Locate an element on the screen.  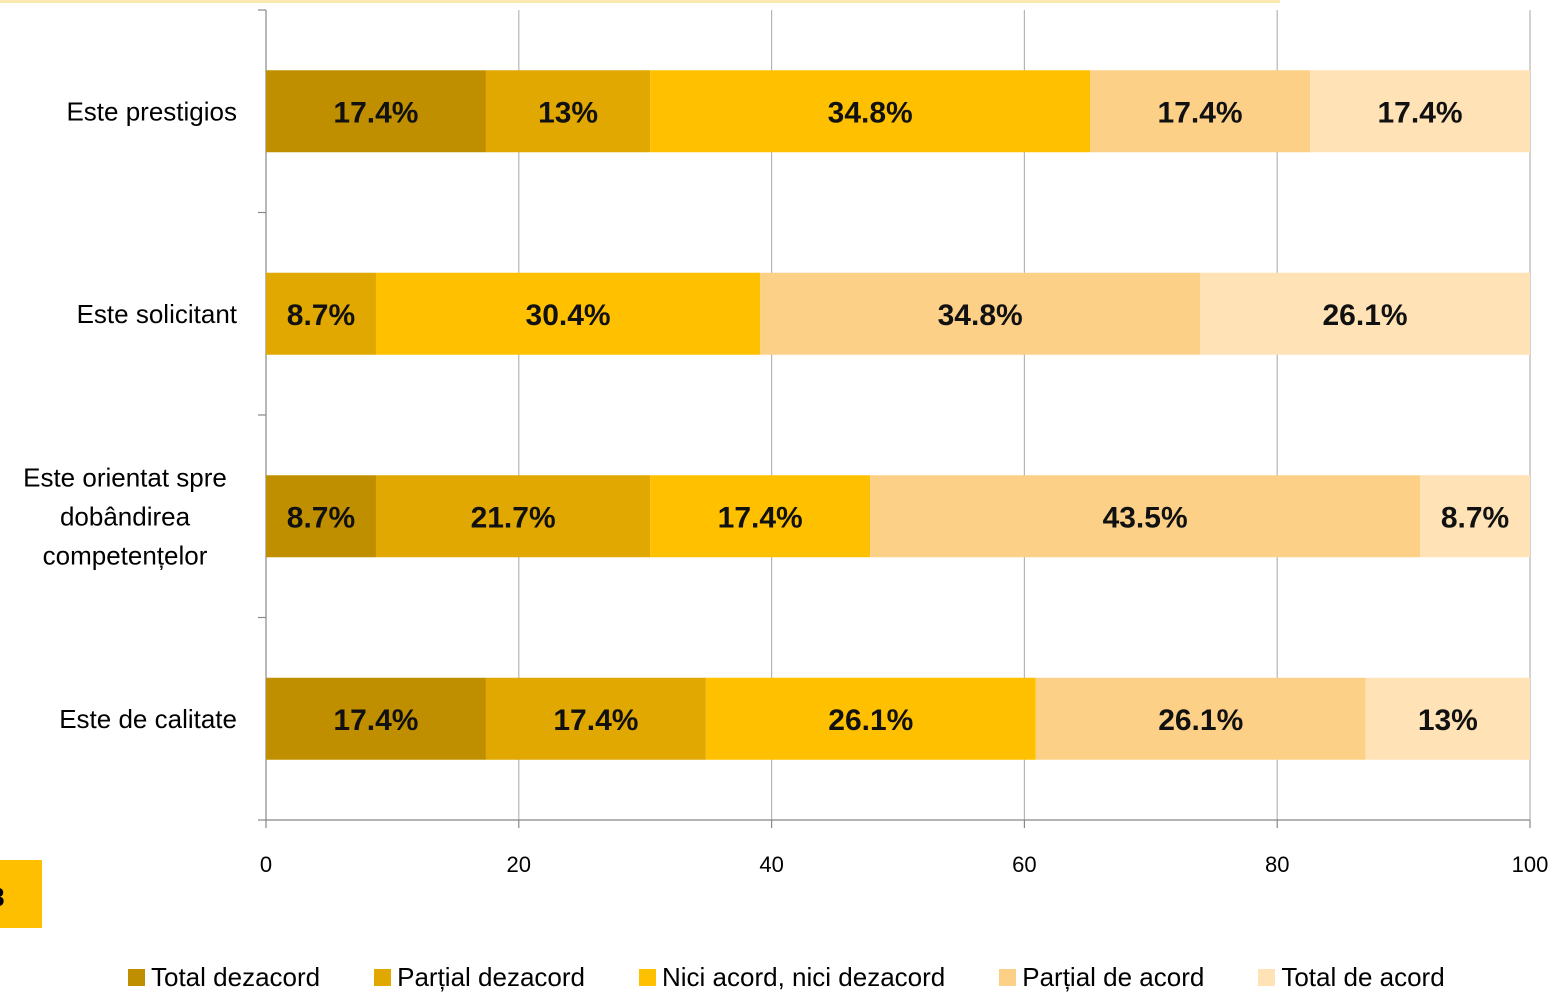
category-label: Este prestigios is located at coordinates (151, 111).